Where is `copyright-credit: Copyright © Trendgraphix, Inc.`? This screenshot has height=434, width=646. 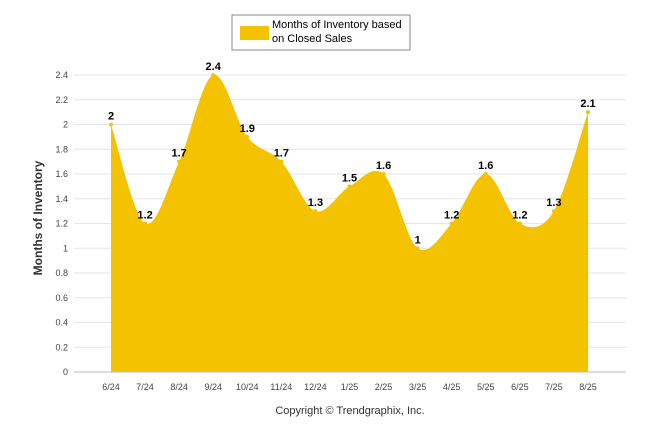
copyright-credit: Copyright © Trendgraphix, Inc. is located at coordinates (349, 411).